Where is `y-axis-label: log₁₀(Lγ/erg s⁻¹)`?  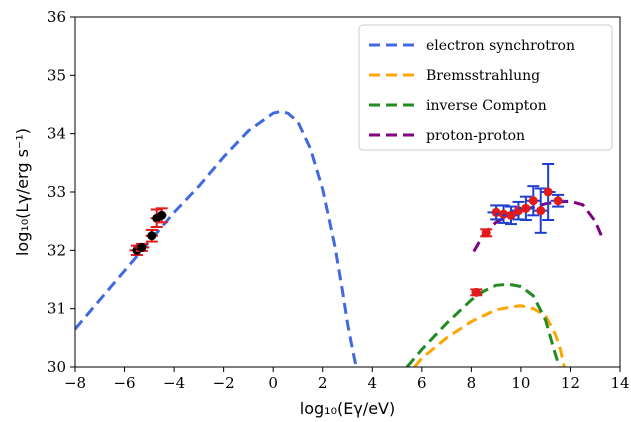
y-axis-label: log₁₀(Lγ/erg s⁻¹) is located at coordinates (22, 192).